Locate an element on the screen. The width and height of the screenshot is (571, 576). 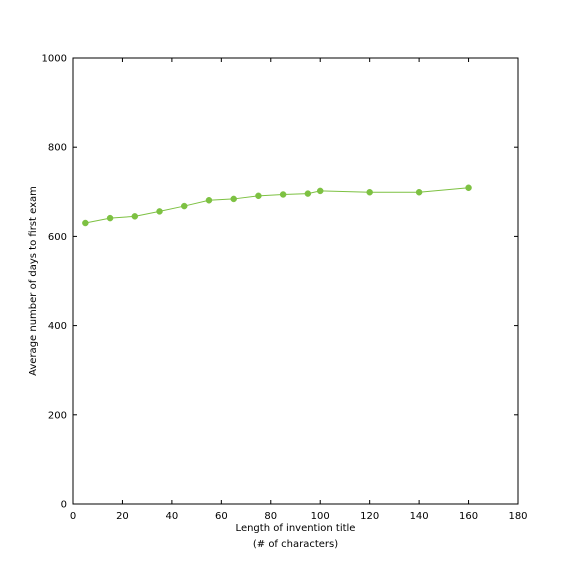
x-tick-label: 160 is located at coordinates (468, 516).